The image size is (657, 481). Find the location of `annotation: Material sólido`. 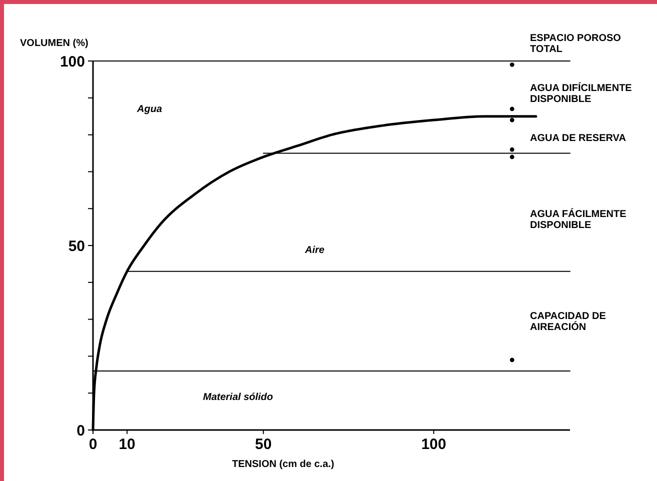

annotation: Material sólido is located at coordinates (238, 397).